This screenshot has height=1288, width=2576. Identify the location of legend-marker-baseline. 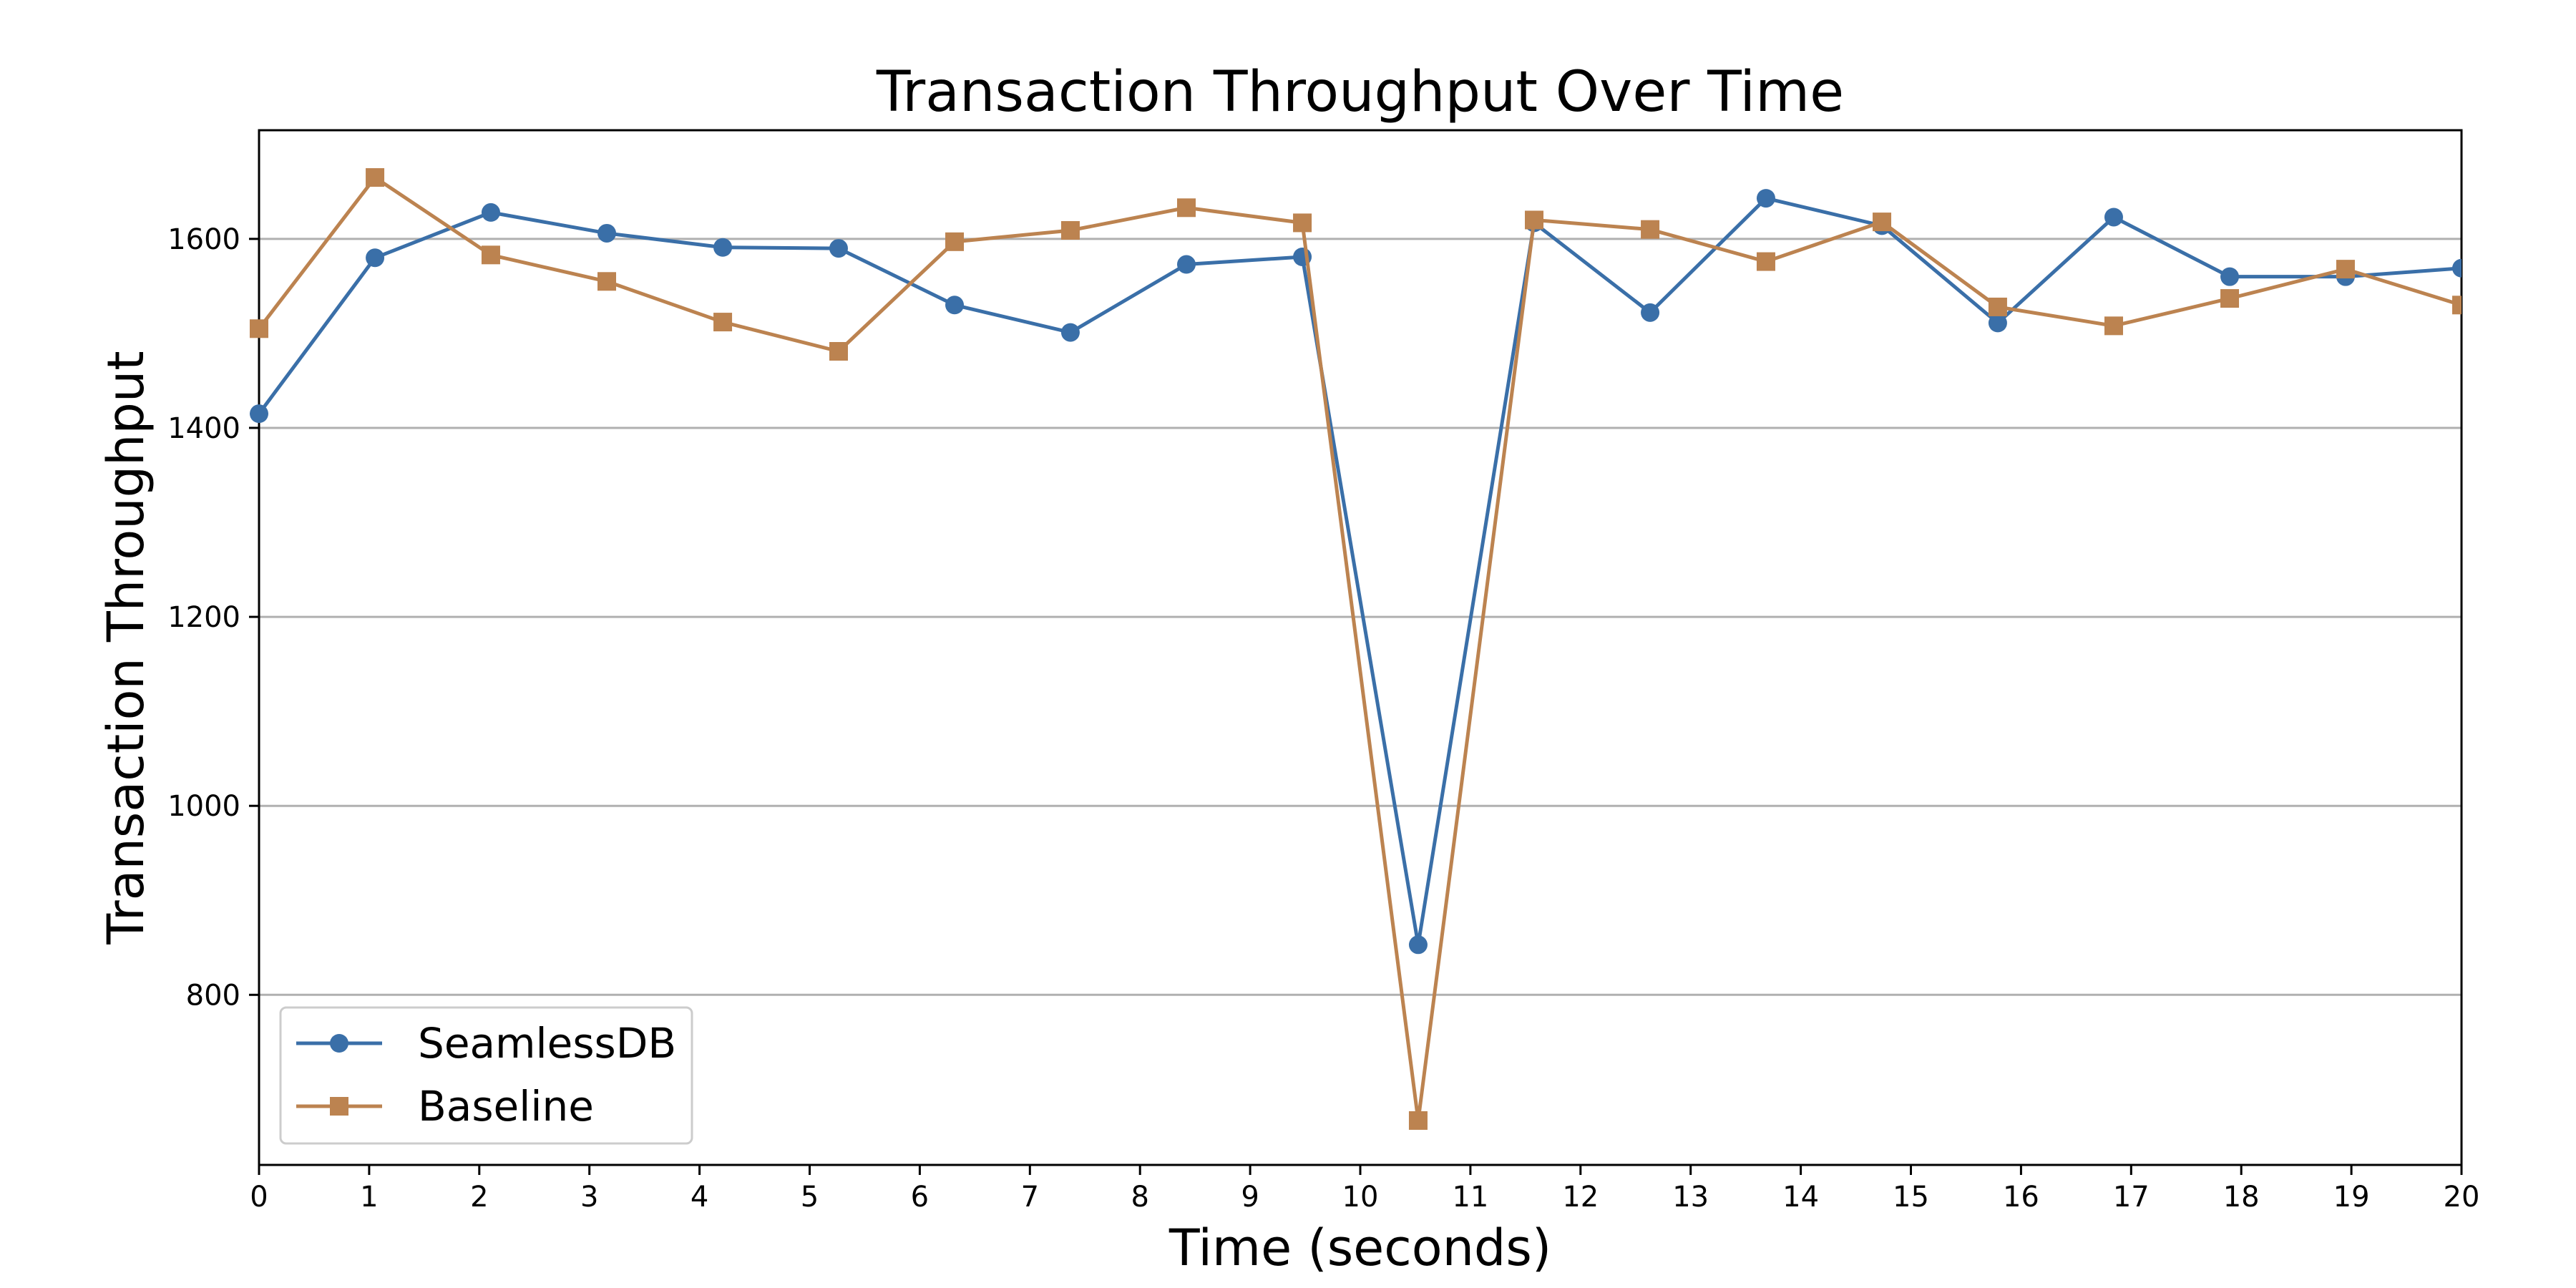
(339, 1106).